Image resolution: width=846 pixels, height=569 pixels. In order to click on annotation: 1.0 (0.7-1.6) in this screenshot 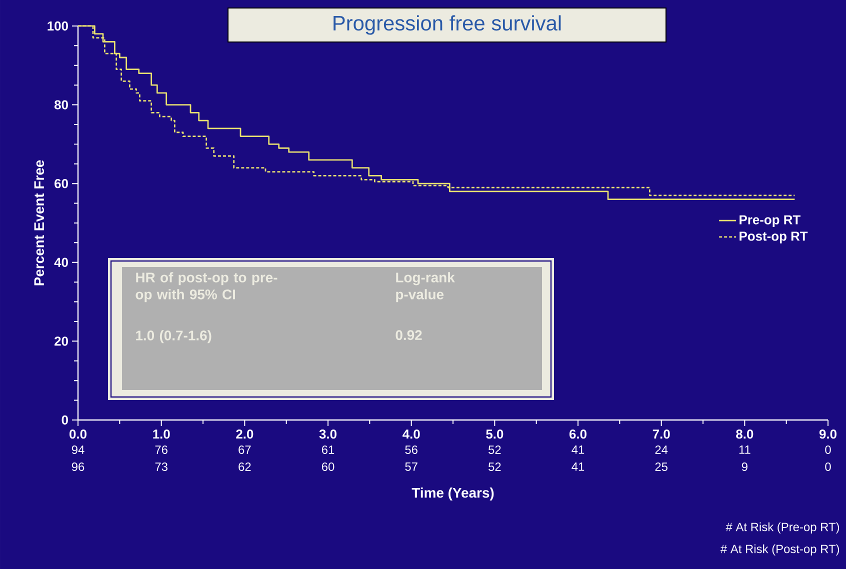, I will do `click(174, 337)`.